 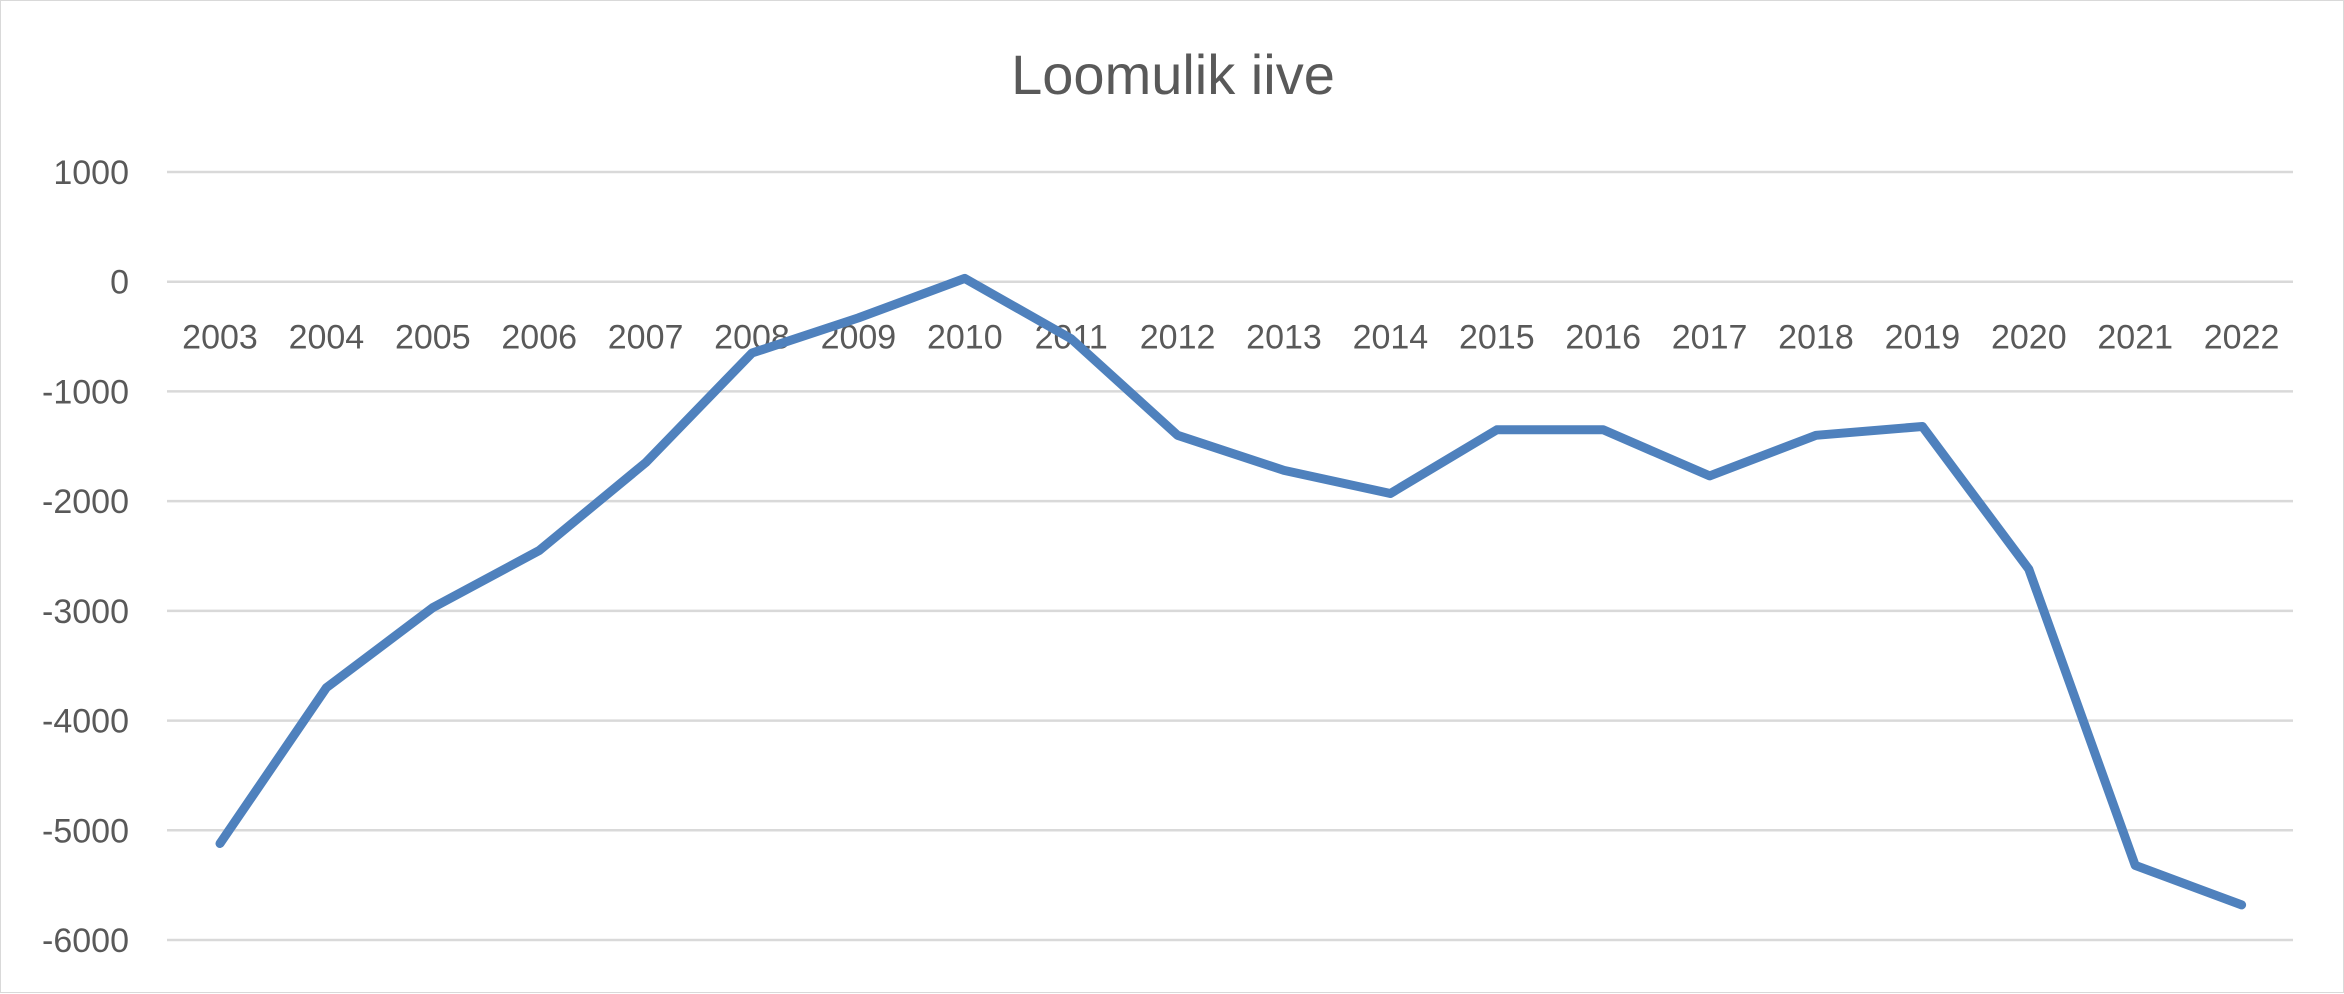 I want to click on y-tick-label: -2000, so click(x=85, y=502).